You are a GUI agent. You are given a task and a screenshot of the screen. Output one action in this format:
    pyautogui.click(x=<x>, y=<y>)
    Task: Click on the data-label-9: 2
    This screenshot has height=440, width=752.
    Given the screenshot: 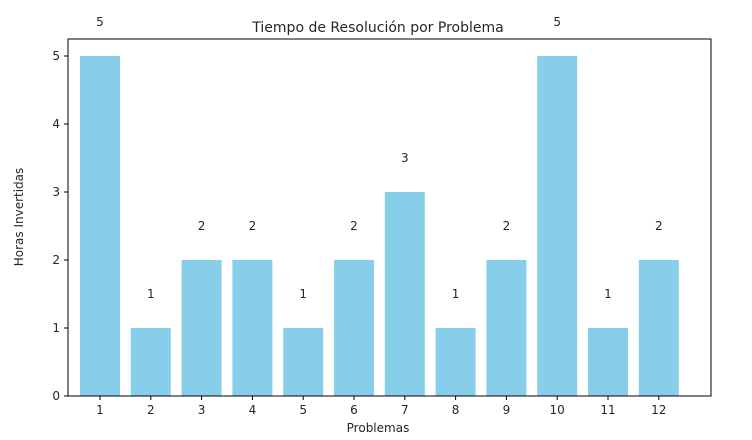 What is the action you would take?
    pyautogui.click(x=507, y=226)
    